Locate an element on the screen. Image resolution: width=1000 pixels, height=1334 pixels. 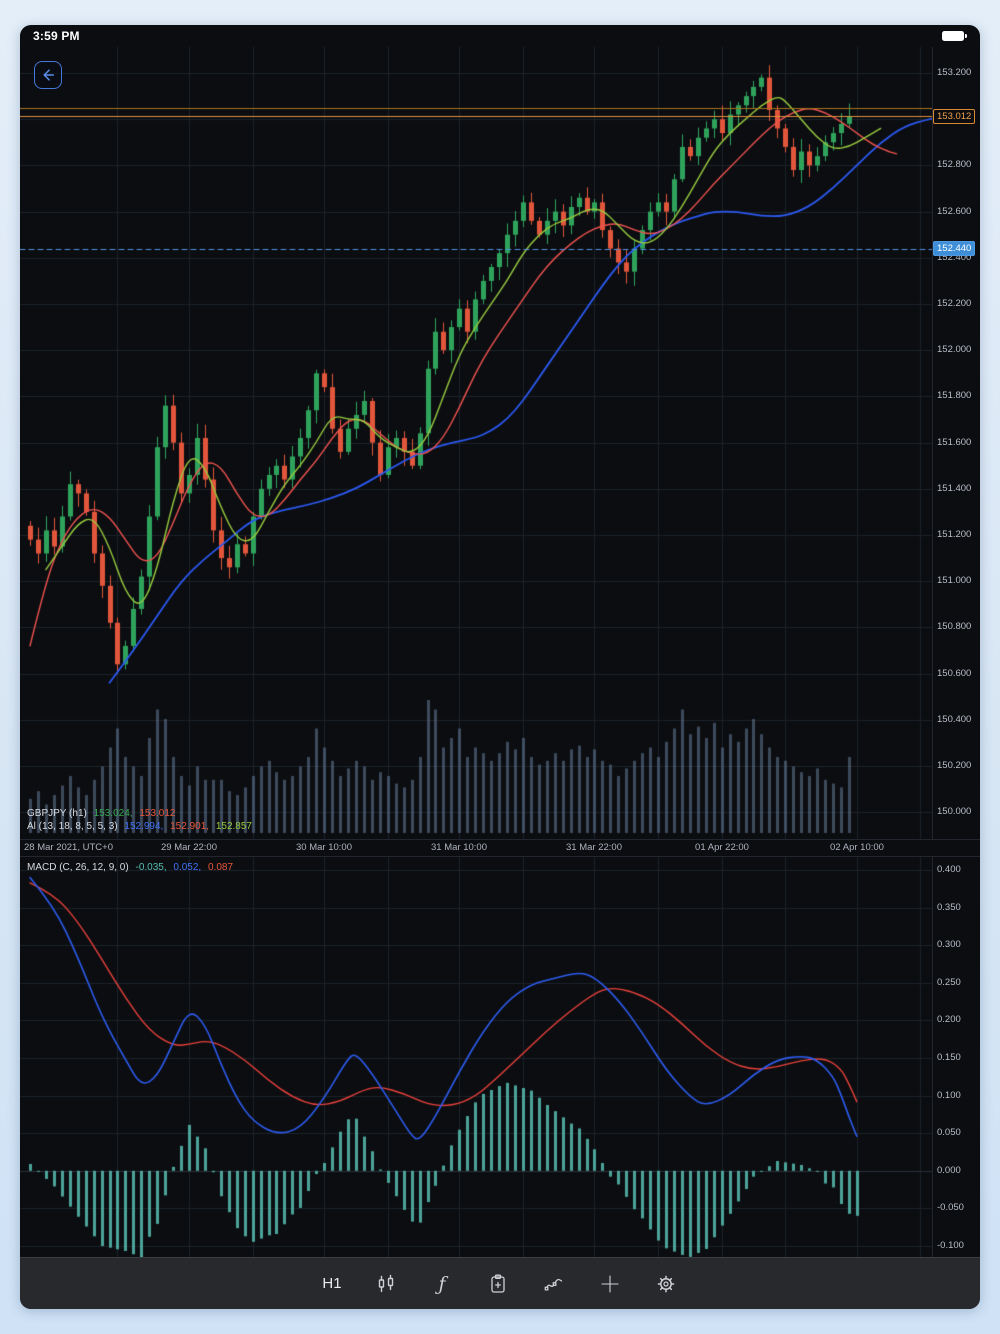
battery-icon is located at coordinates (954, 36).